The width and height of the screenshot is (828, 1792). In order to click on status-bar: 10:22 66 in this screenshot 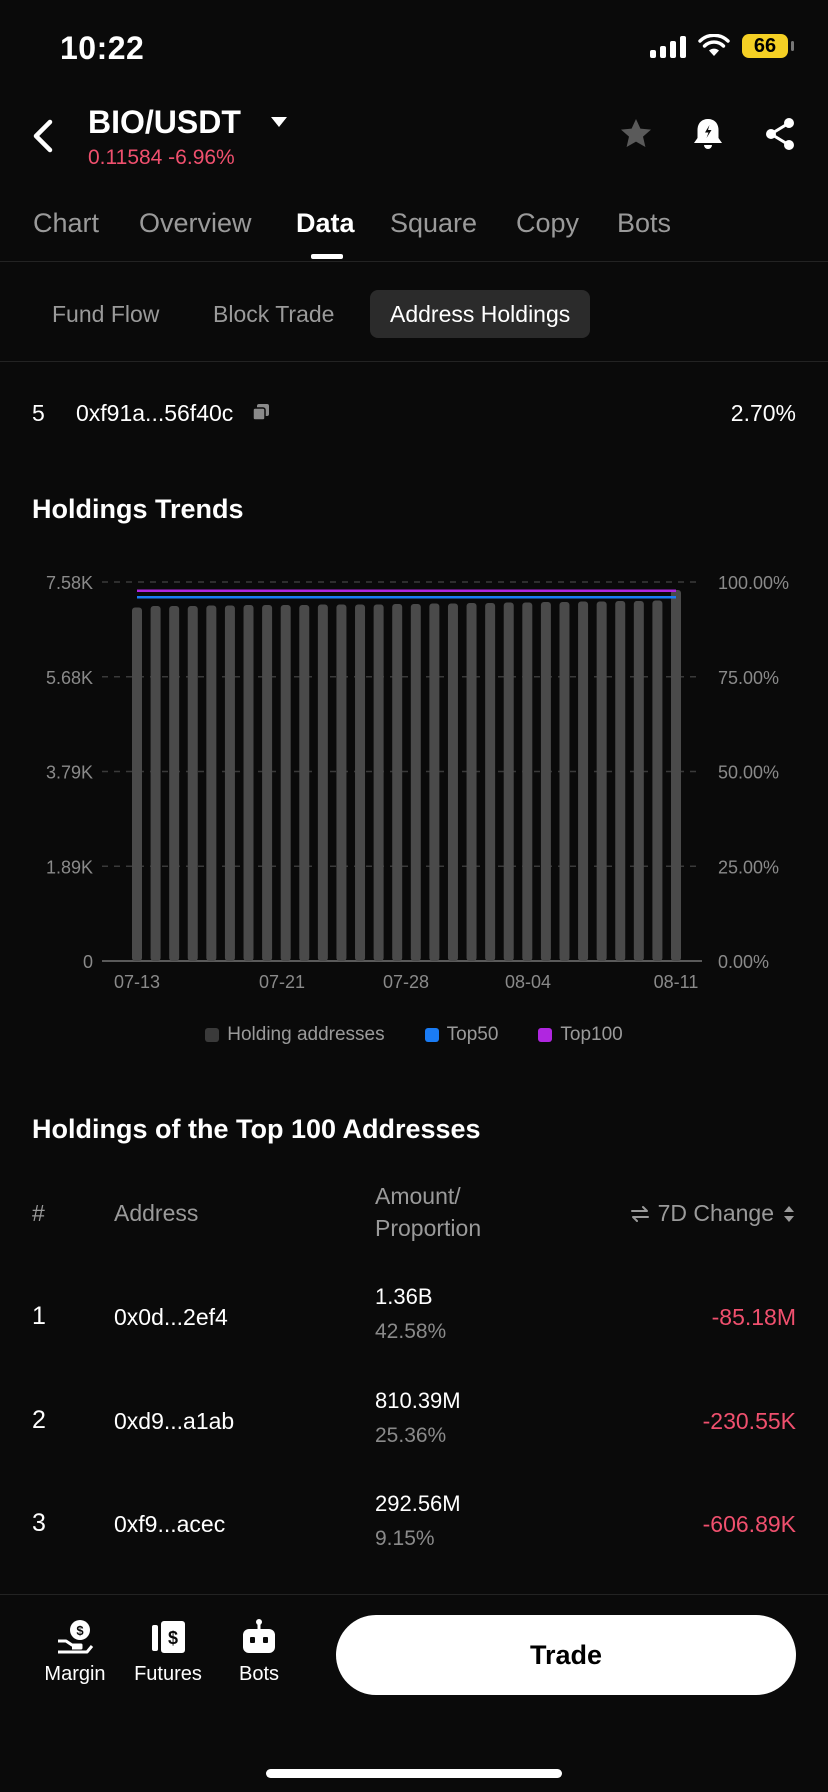, I will do `click(414, 50)`.